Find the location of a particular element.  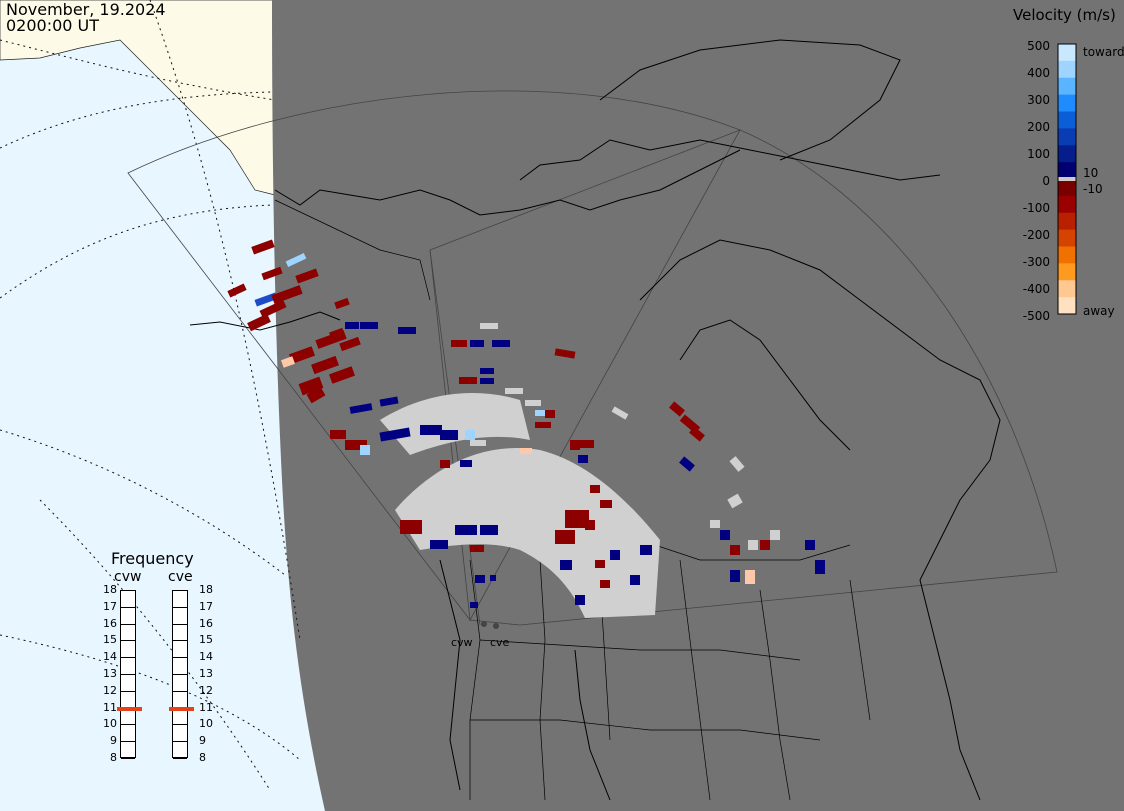

frequency-scale-label: 17 is located at coordinates (206, 606).